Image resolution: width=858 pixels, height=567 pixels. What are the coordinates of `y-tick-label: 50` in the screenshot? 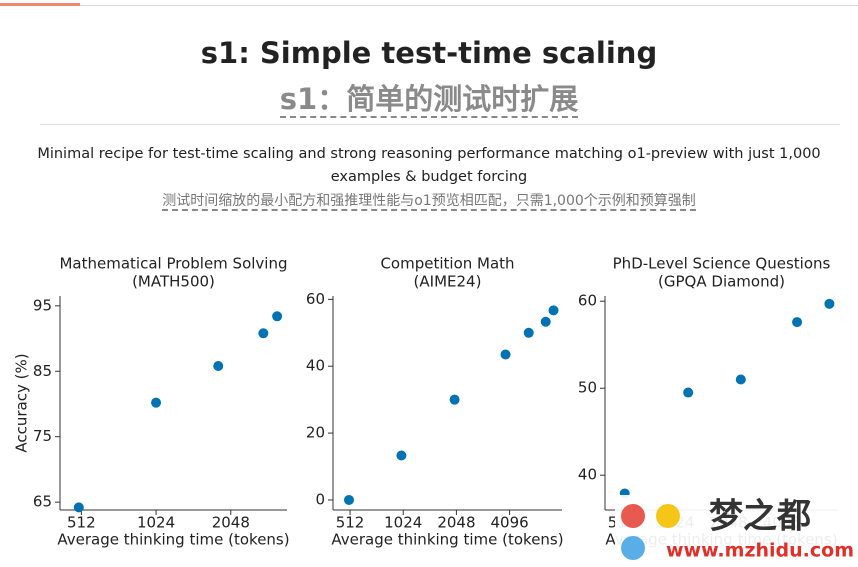 It's located at (587, 388).